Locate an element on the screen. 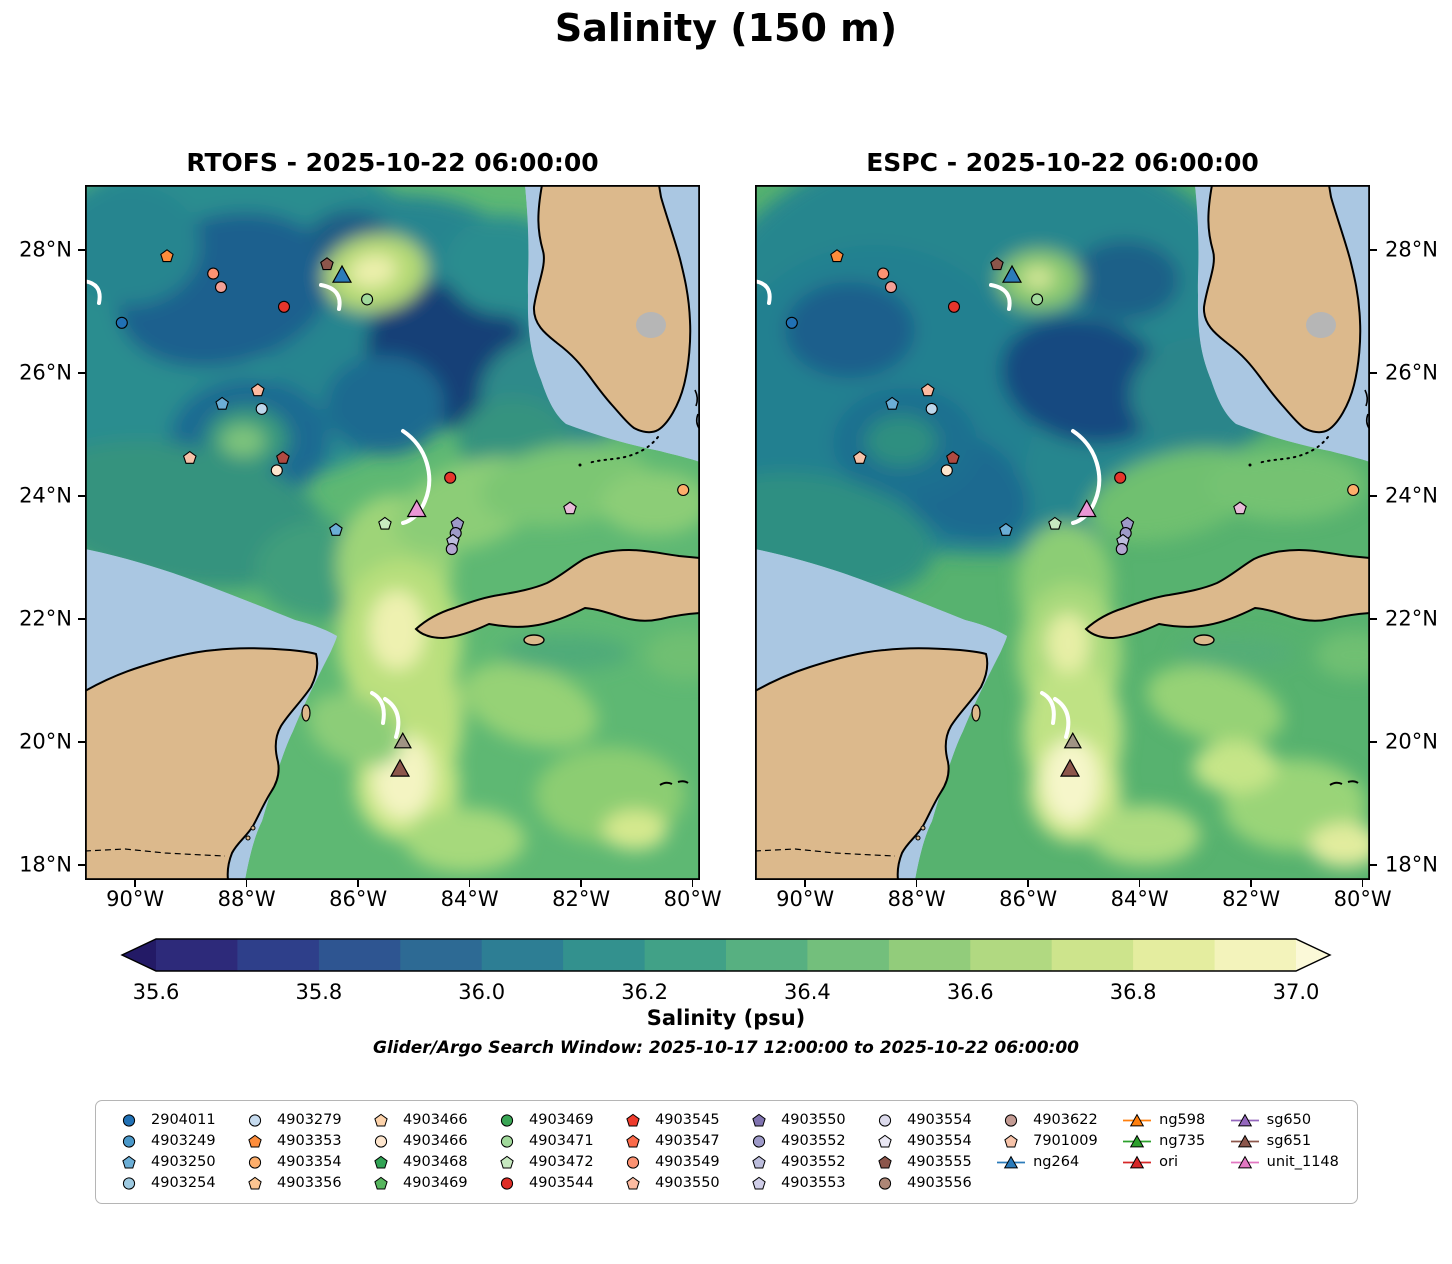  legend-label: 4903545 is located at coordinates (687, 1120).